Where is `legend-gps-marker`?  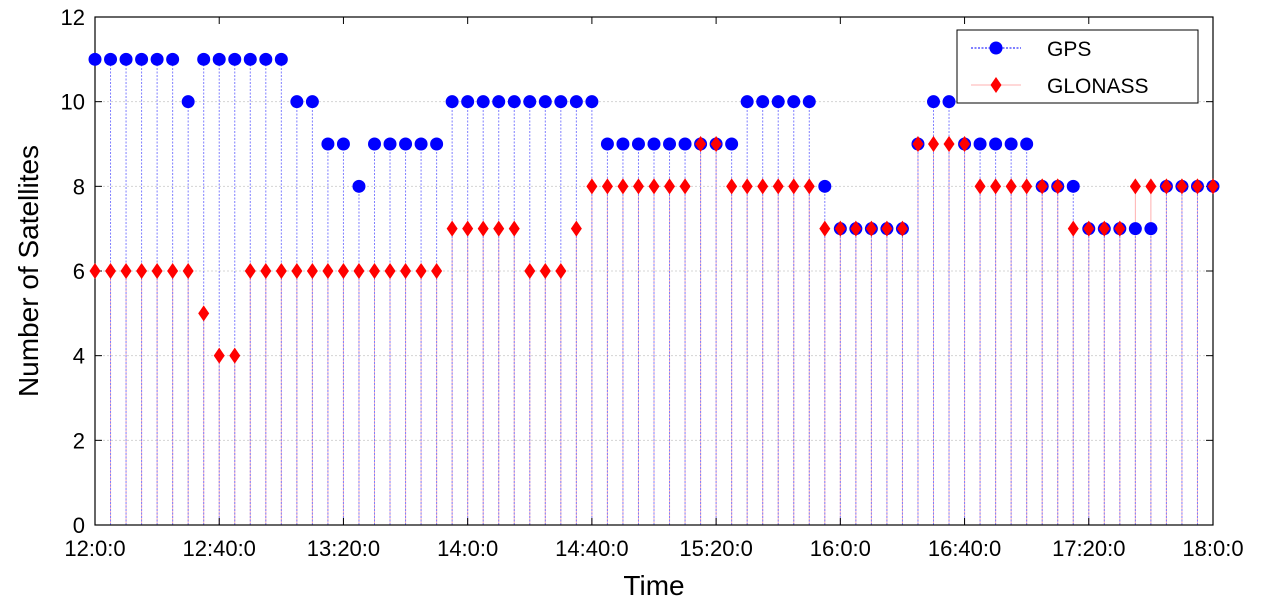 legend-gps-marker is located at coordinates (996, 48).